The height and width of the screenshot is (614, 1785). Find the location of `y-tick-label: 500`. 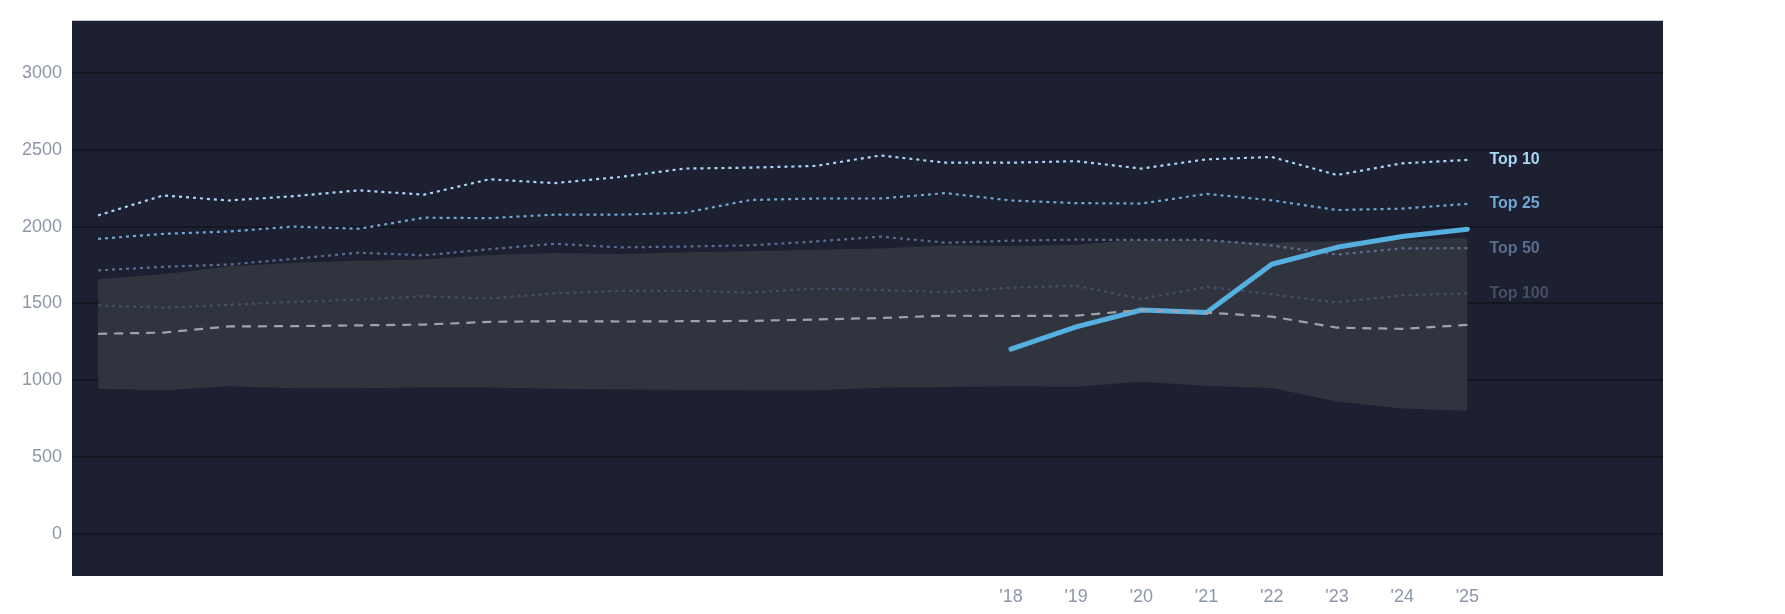

y-tick-label: 500 is located at coordinates (46, 455).